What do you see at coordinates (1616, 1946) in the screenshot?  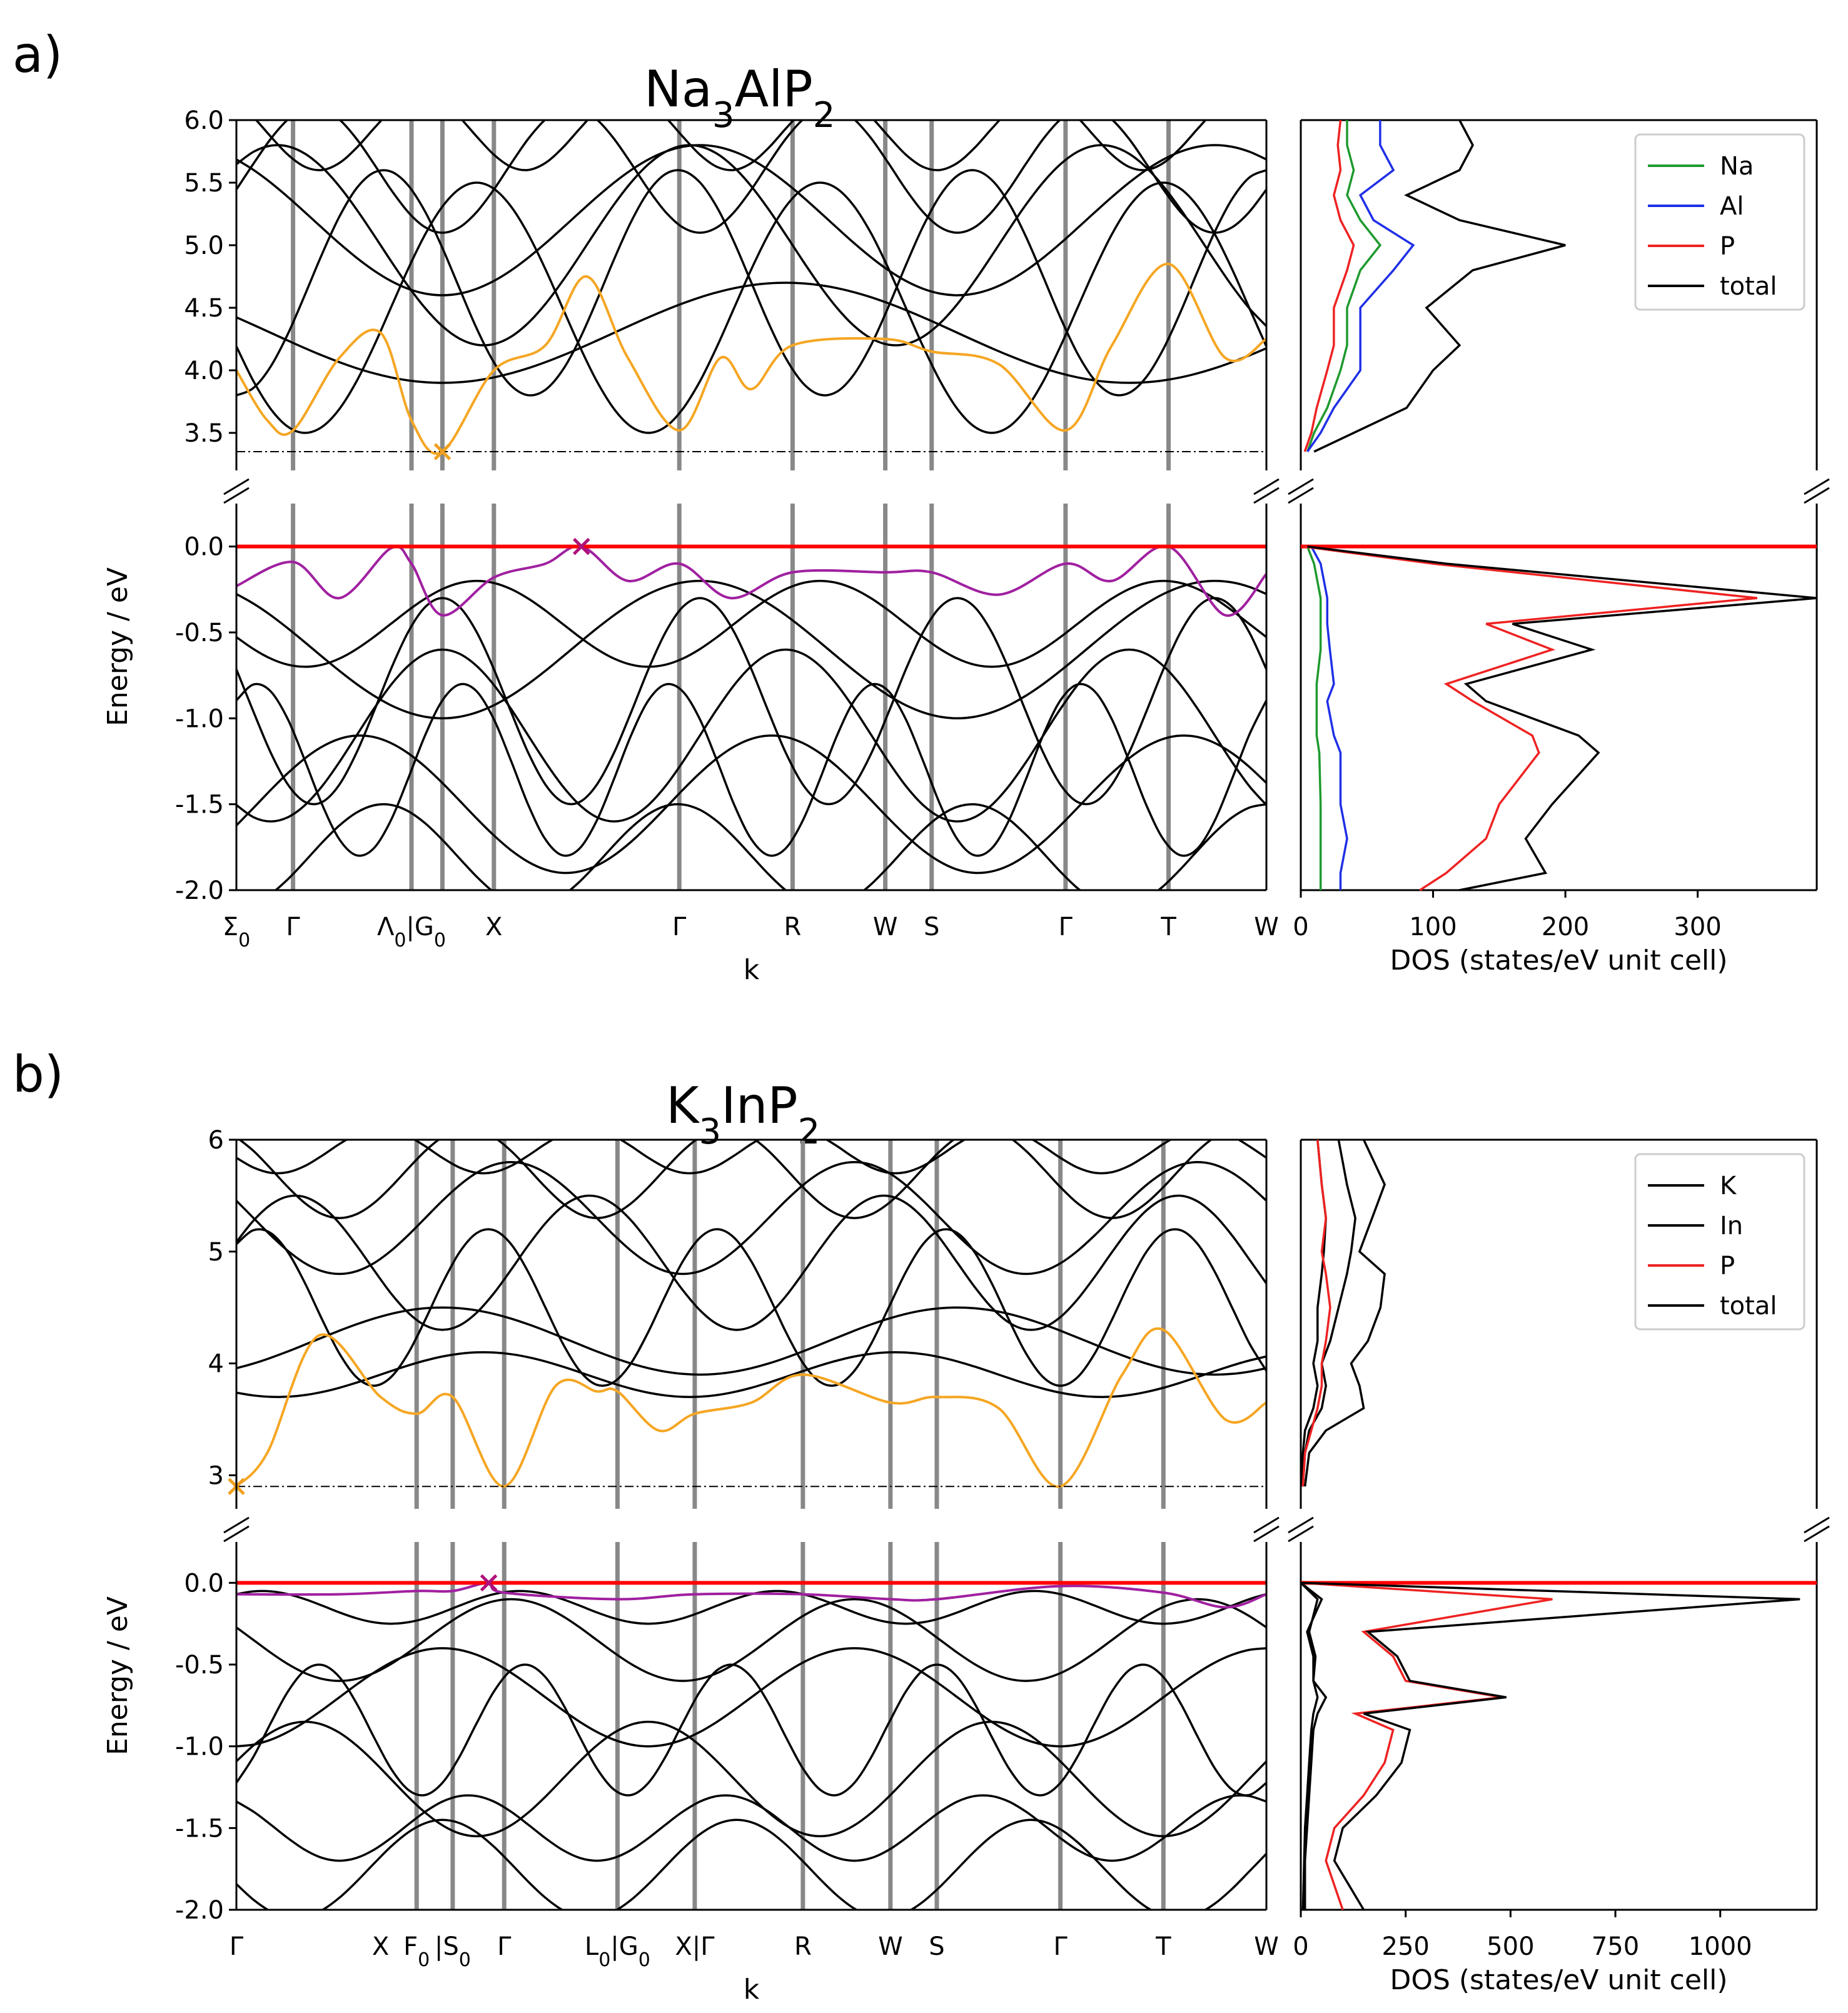 I see `dos-x-tick-label: 750` at bounding box center [1616, 1946].